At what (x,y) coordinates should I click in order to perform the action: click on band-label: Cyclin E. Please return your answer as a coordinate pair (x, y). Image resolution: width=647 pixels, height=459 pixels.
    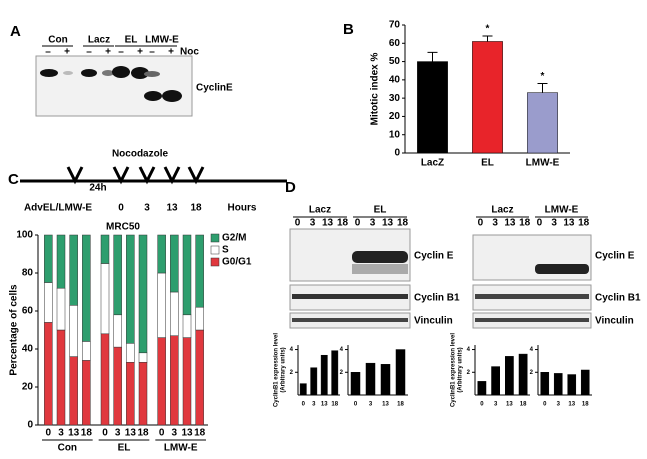
    Looking at the image, I should click on (434, 256).